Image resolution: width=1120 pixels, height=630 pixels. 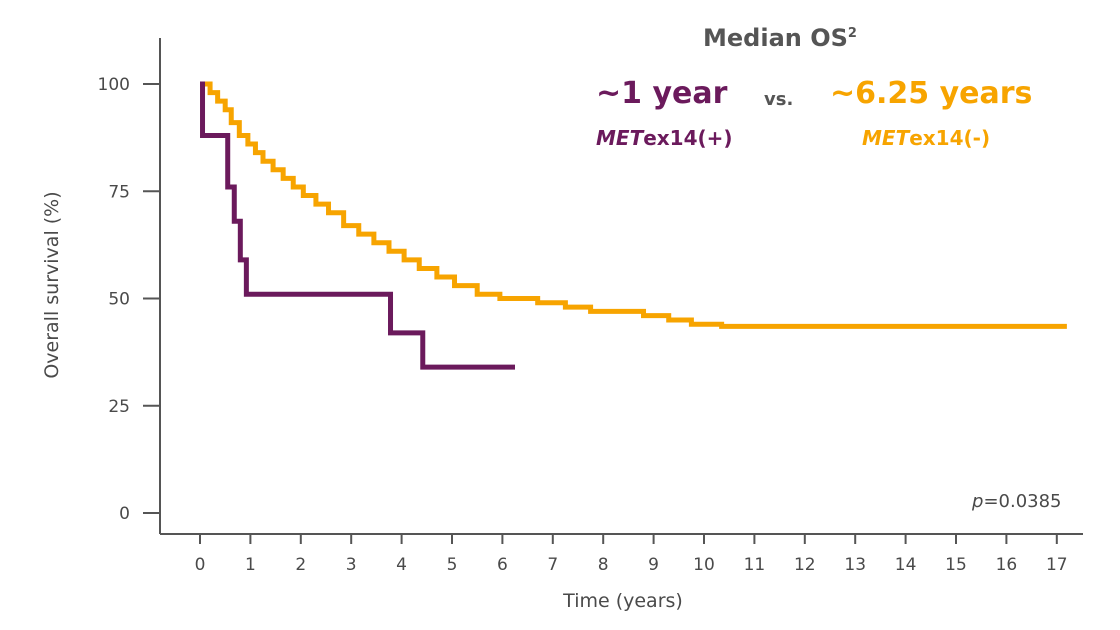 What do you see at coordinates (956, 565) in the screenshot?
I see `x-tick-label: 15` at bounding box center [956, 565].